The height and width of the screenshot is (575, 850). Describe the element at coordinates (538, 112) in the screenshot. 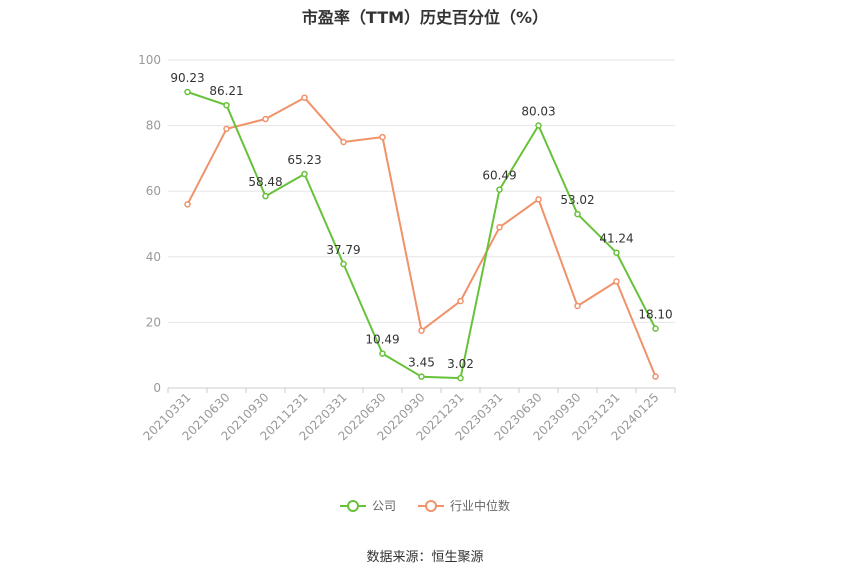

I see `data-label: 80.03` at that location.